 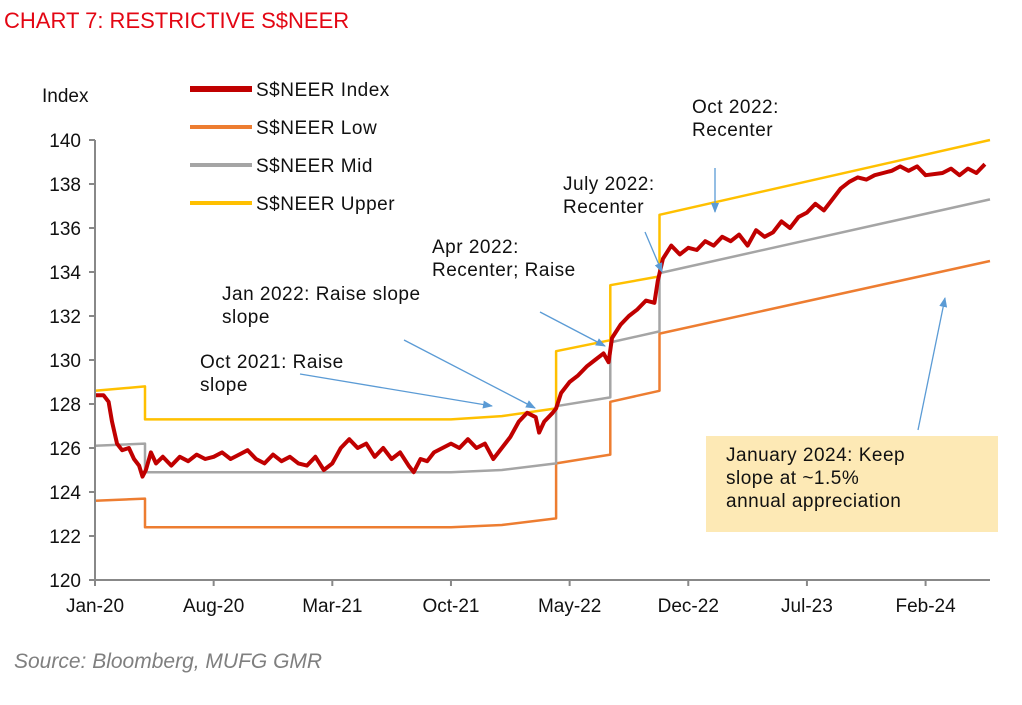 What do you see at coordinates (65, 317) in the screenshot?
I see `y-tick-label: 132` at bounding box center [65, 317].